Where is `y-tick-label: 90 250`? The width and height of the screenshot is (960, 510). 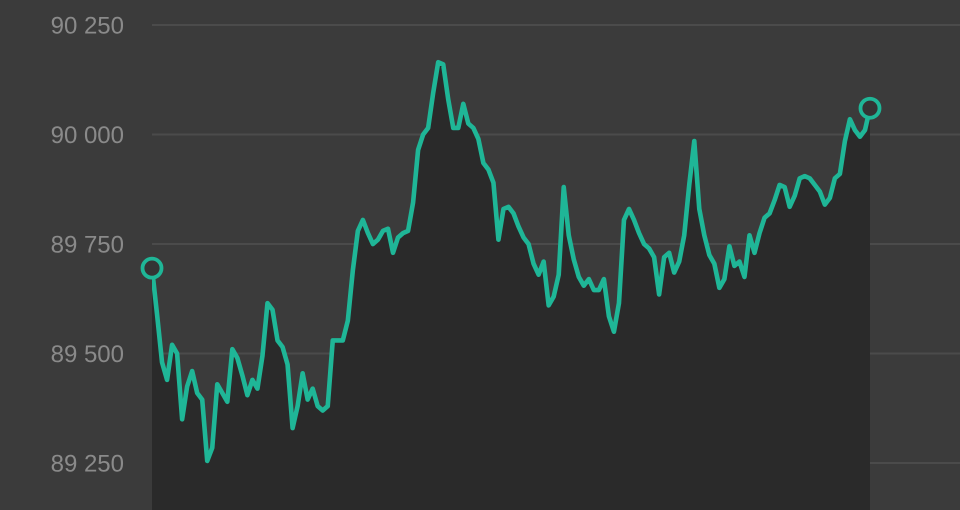 y-tick-label: 90 250 is located at coordinates (87, 26).